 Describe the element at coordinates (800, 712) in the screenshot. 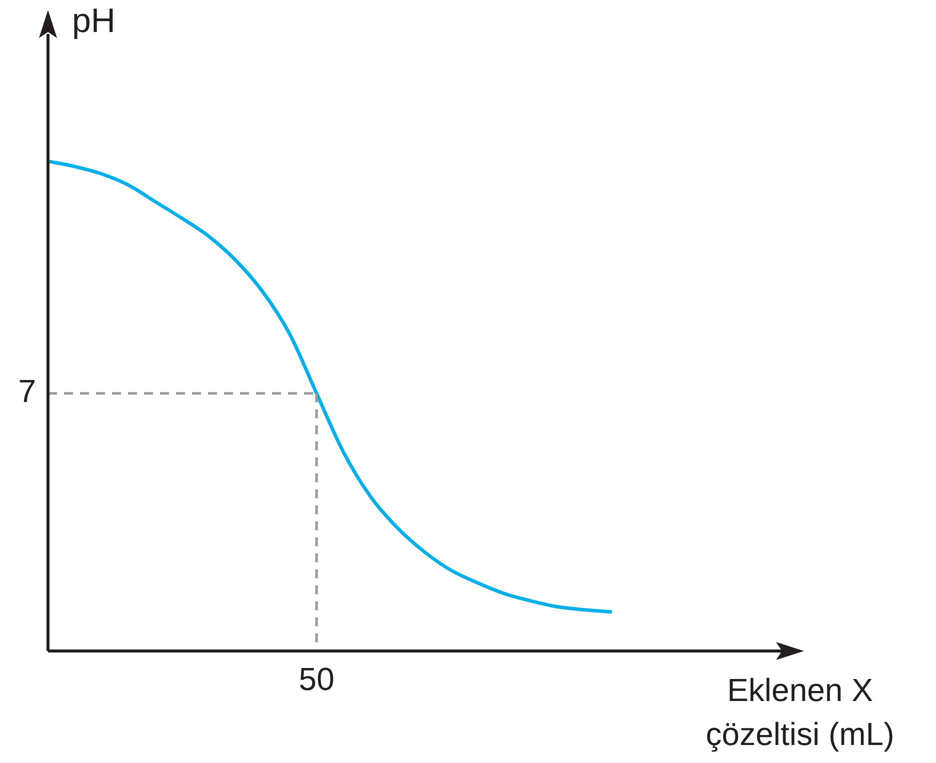

I see `x-axis-title: Eklenen X çözeltisi (mL)` at that location.